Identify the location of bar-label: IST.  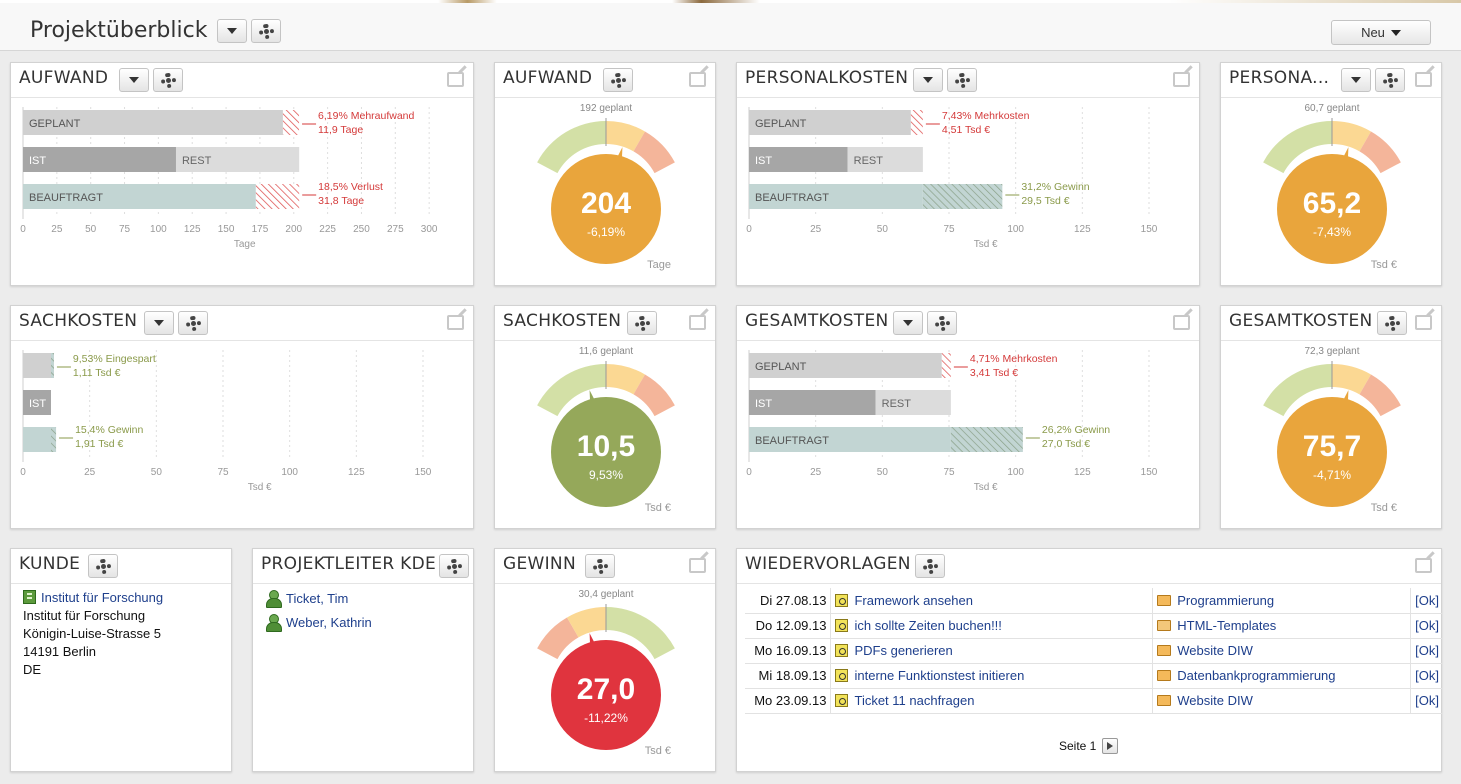
(763, 161).